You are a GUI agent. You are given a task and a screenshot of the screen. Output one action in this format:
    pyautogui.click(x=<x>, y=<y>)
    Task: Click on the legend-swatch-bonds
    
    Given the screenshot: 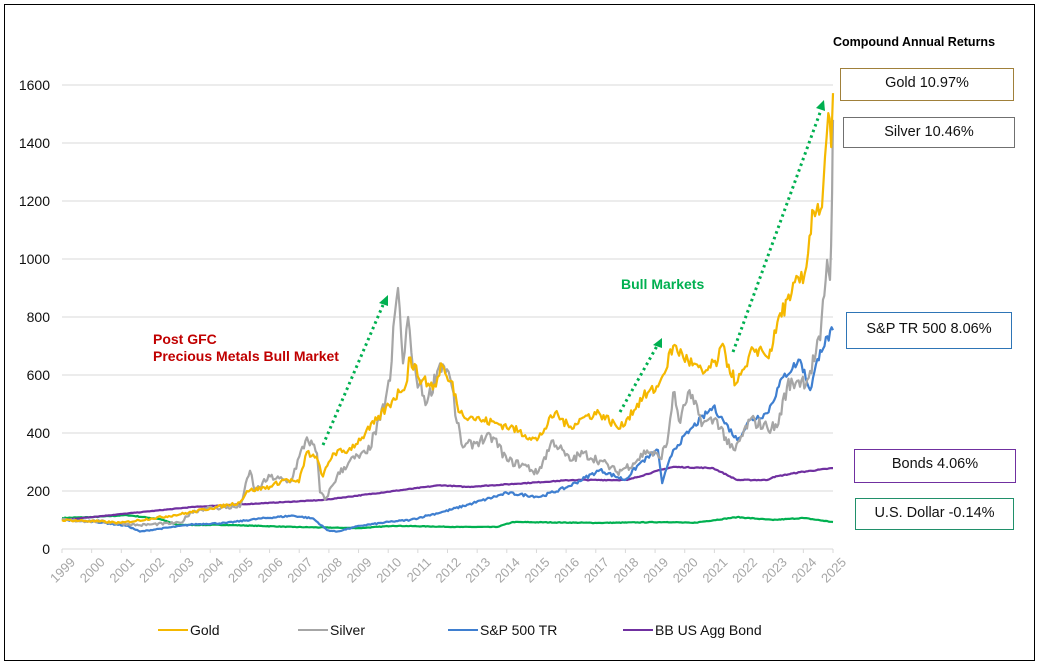 What is the action you would take?
    pyautogui.click(x=638, y=630)
    